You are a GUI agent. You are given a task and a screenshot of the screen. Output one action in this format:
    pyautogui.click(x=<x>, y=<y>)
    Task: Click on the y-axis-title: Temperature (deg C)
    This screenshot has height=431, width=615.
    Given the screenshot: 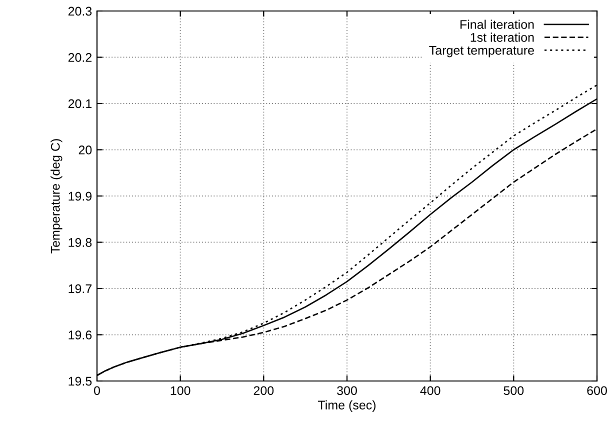 What is the action you would take?
    pyautogui.click(x=56, y=196)
    